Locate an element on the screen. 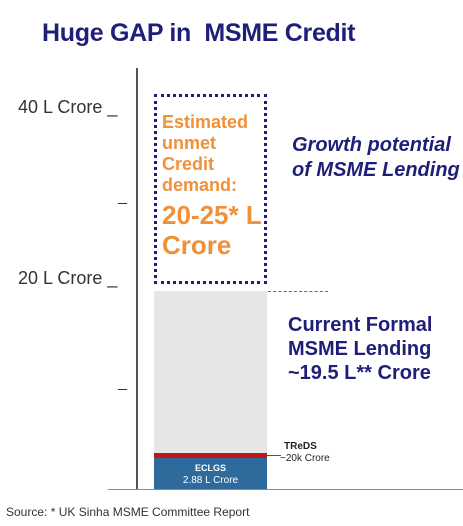  y-axis-line is located at coordinates (137, 279).